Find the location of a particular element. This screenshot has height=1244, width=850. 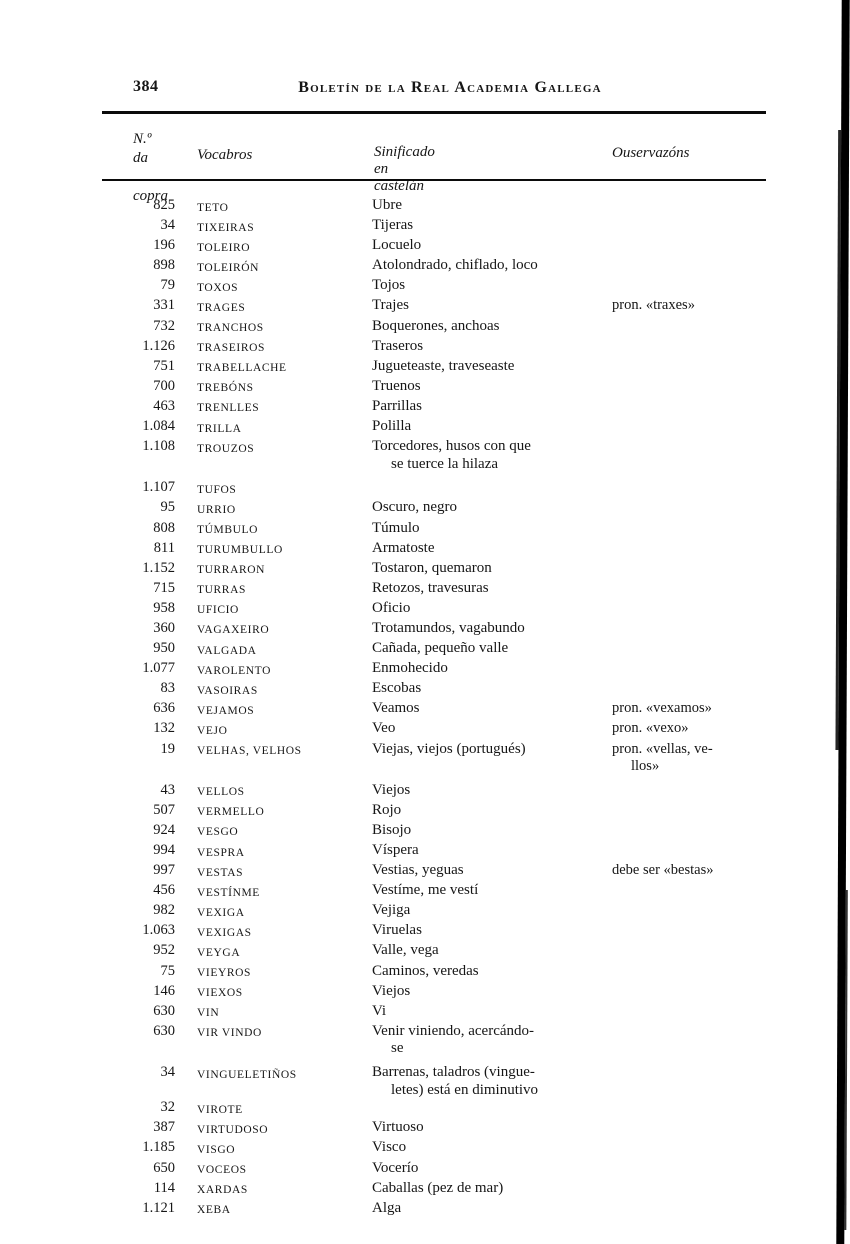

table-row: 636 VEJAMOS Veamos pron. «vexamos» is located at coordinates (434, 710).